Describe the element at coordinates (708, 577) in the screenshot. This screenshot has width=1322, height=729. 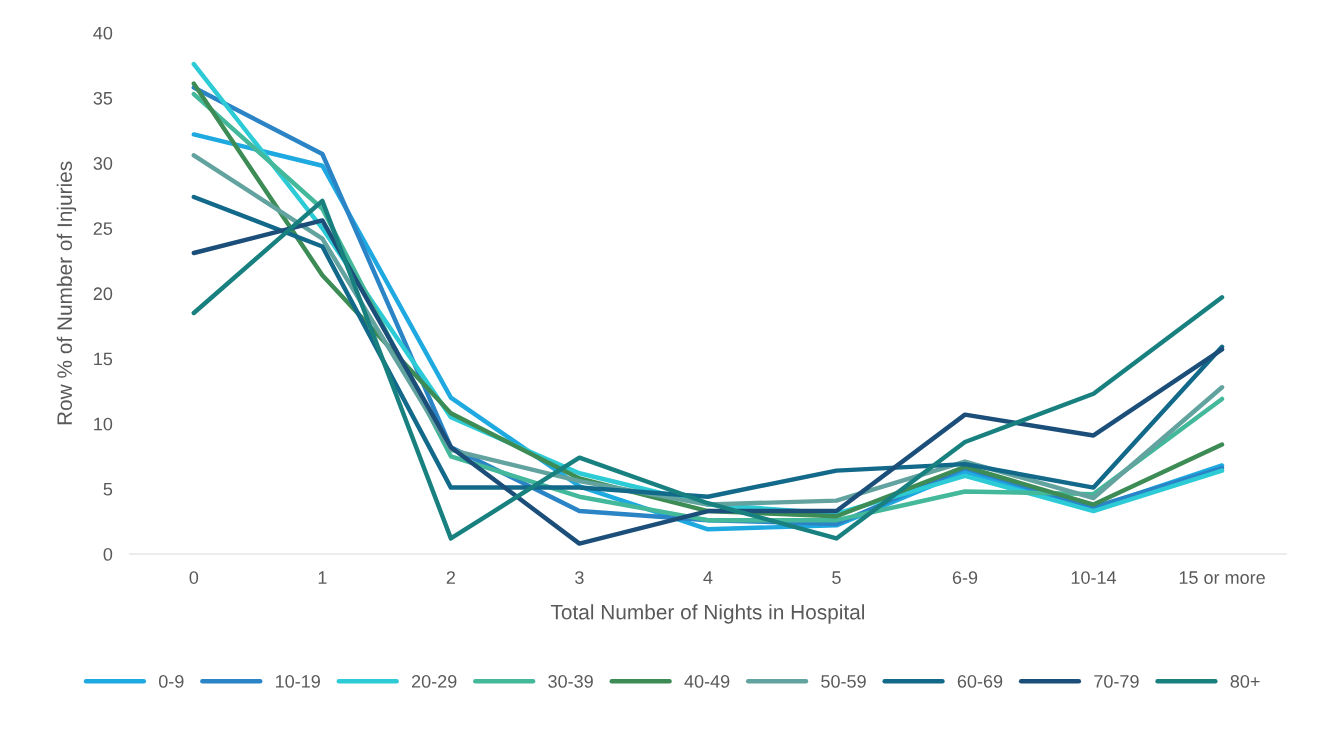
I see `x-tick-label: 4` at that location.